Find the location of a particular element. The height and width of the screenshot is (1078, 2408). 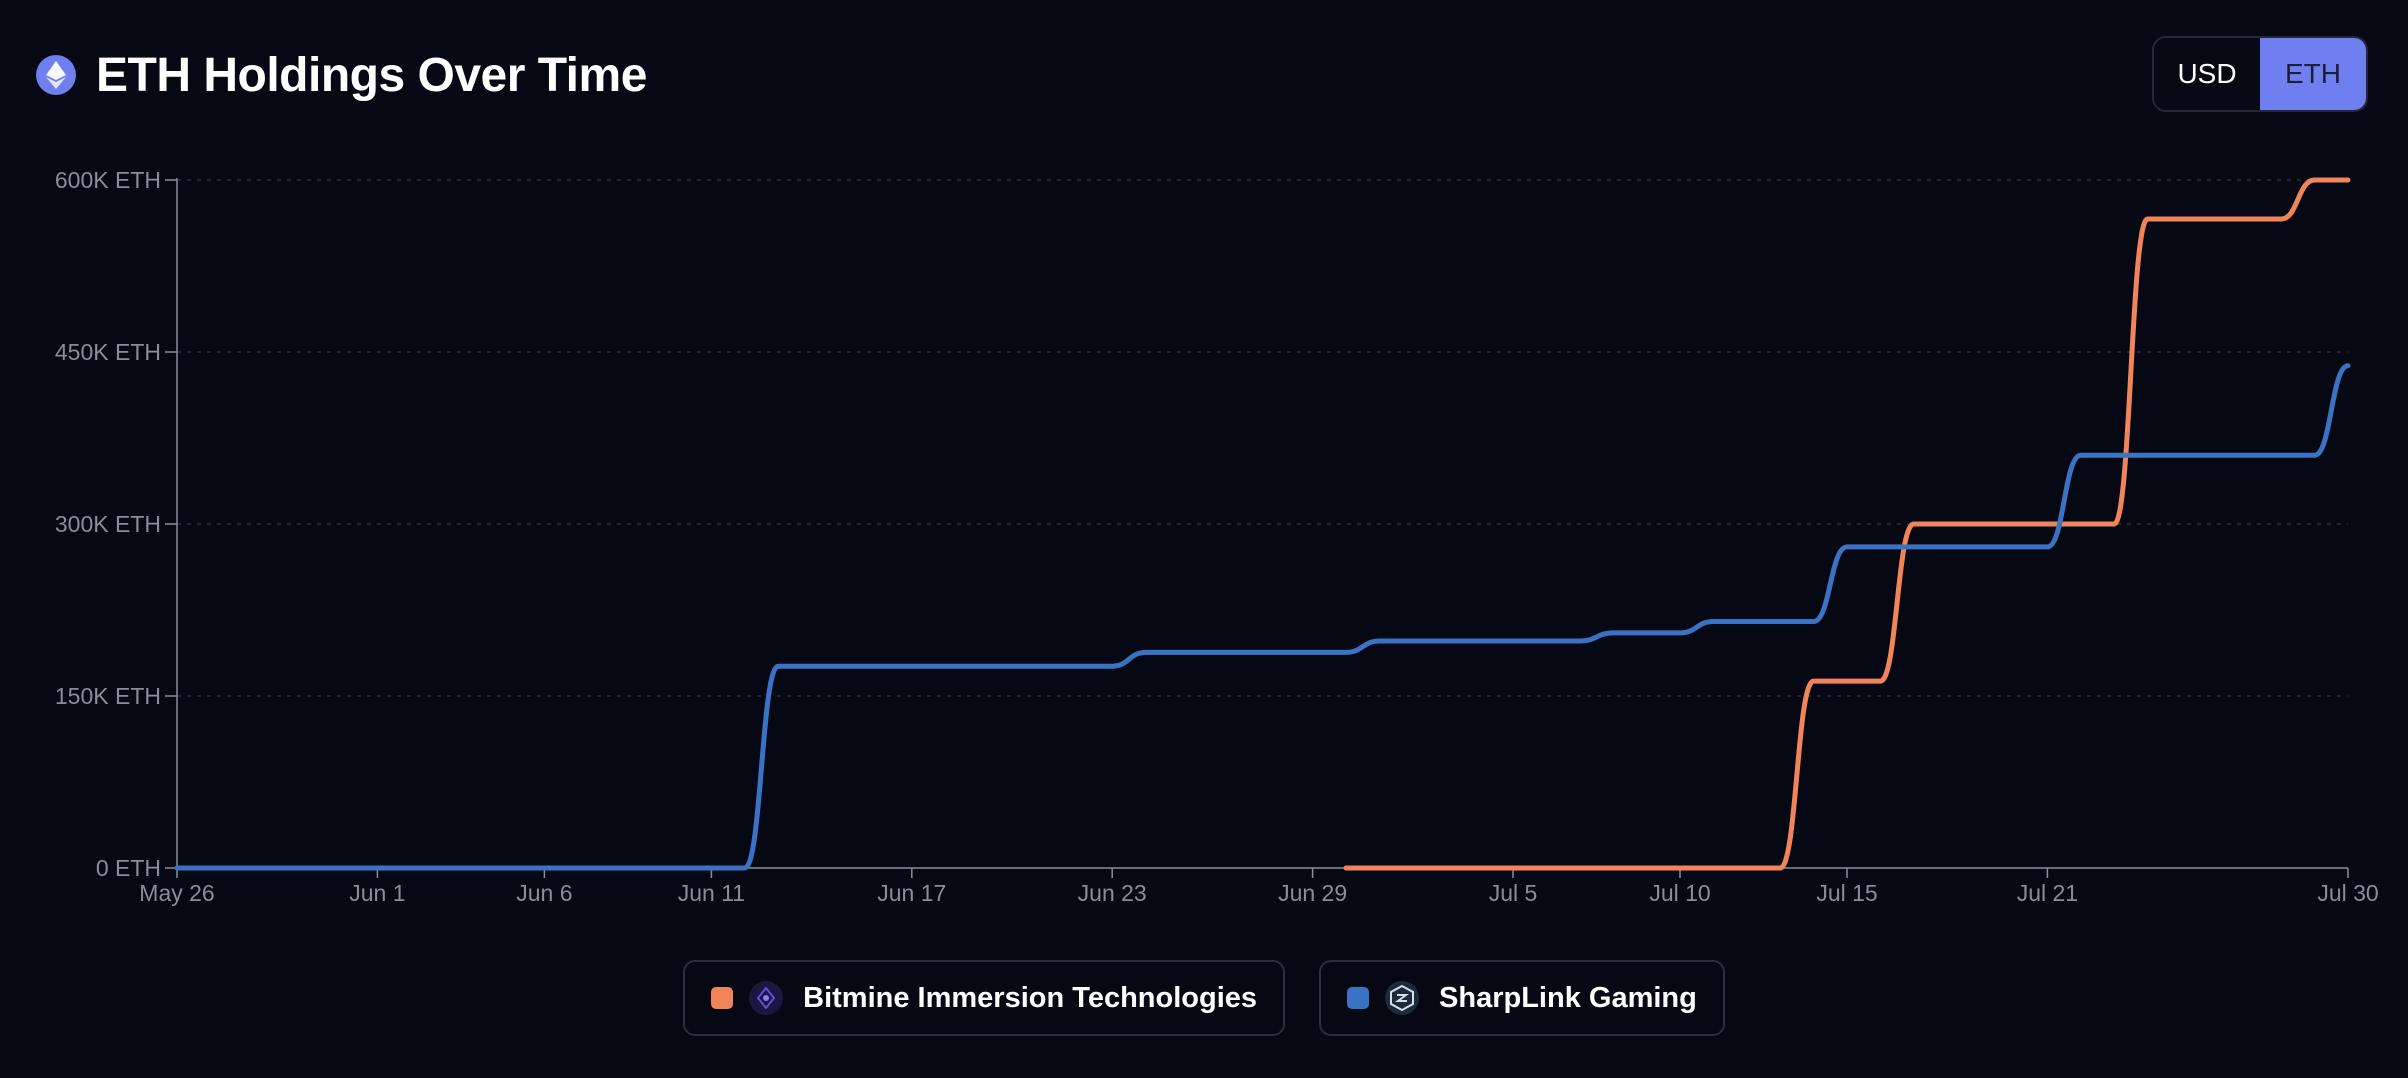

x-tick-label: Jul 5 is located at coordinates (1513, 893).